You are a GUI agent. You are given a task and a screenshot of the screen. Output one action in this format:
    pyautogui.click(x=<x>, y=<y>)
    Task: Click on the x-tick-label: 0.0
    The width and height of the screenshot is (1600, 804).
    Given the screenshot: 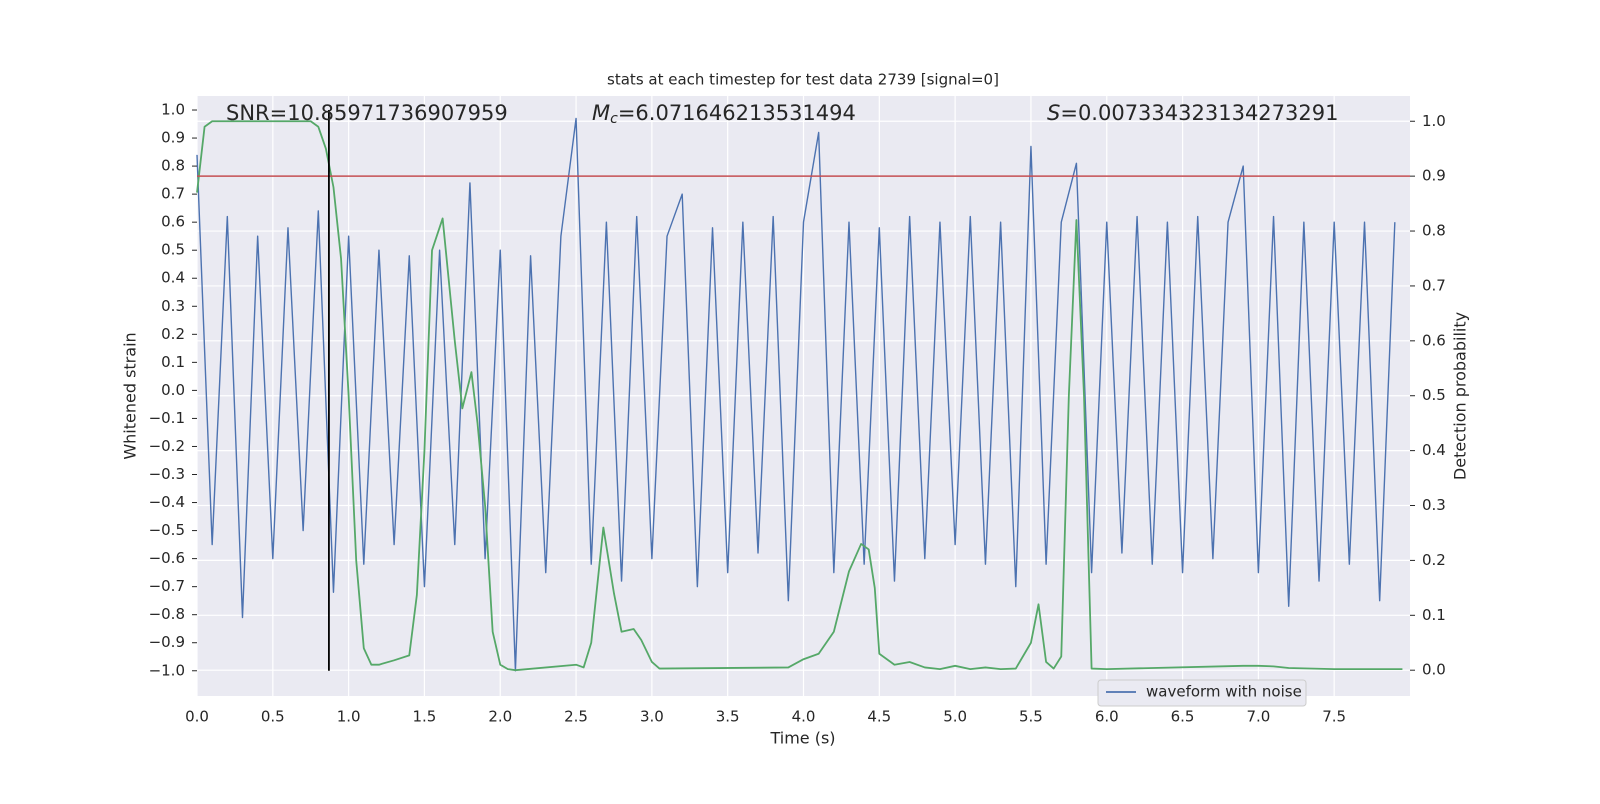 What is the action you would take?
    pyautogui.click(x=197, y=717)
    